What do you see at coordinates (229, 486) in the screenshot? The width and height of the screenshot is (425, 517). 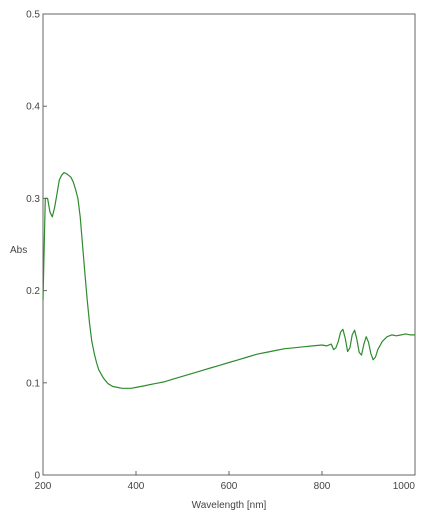 I see `x-tick-label: 600` at bounding box center [229, 486].